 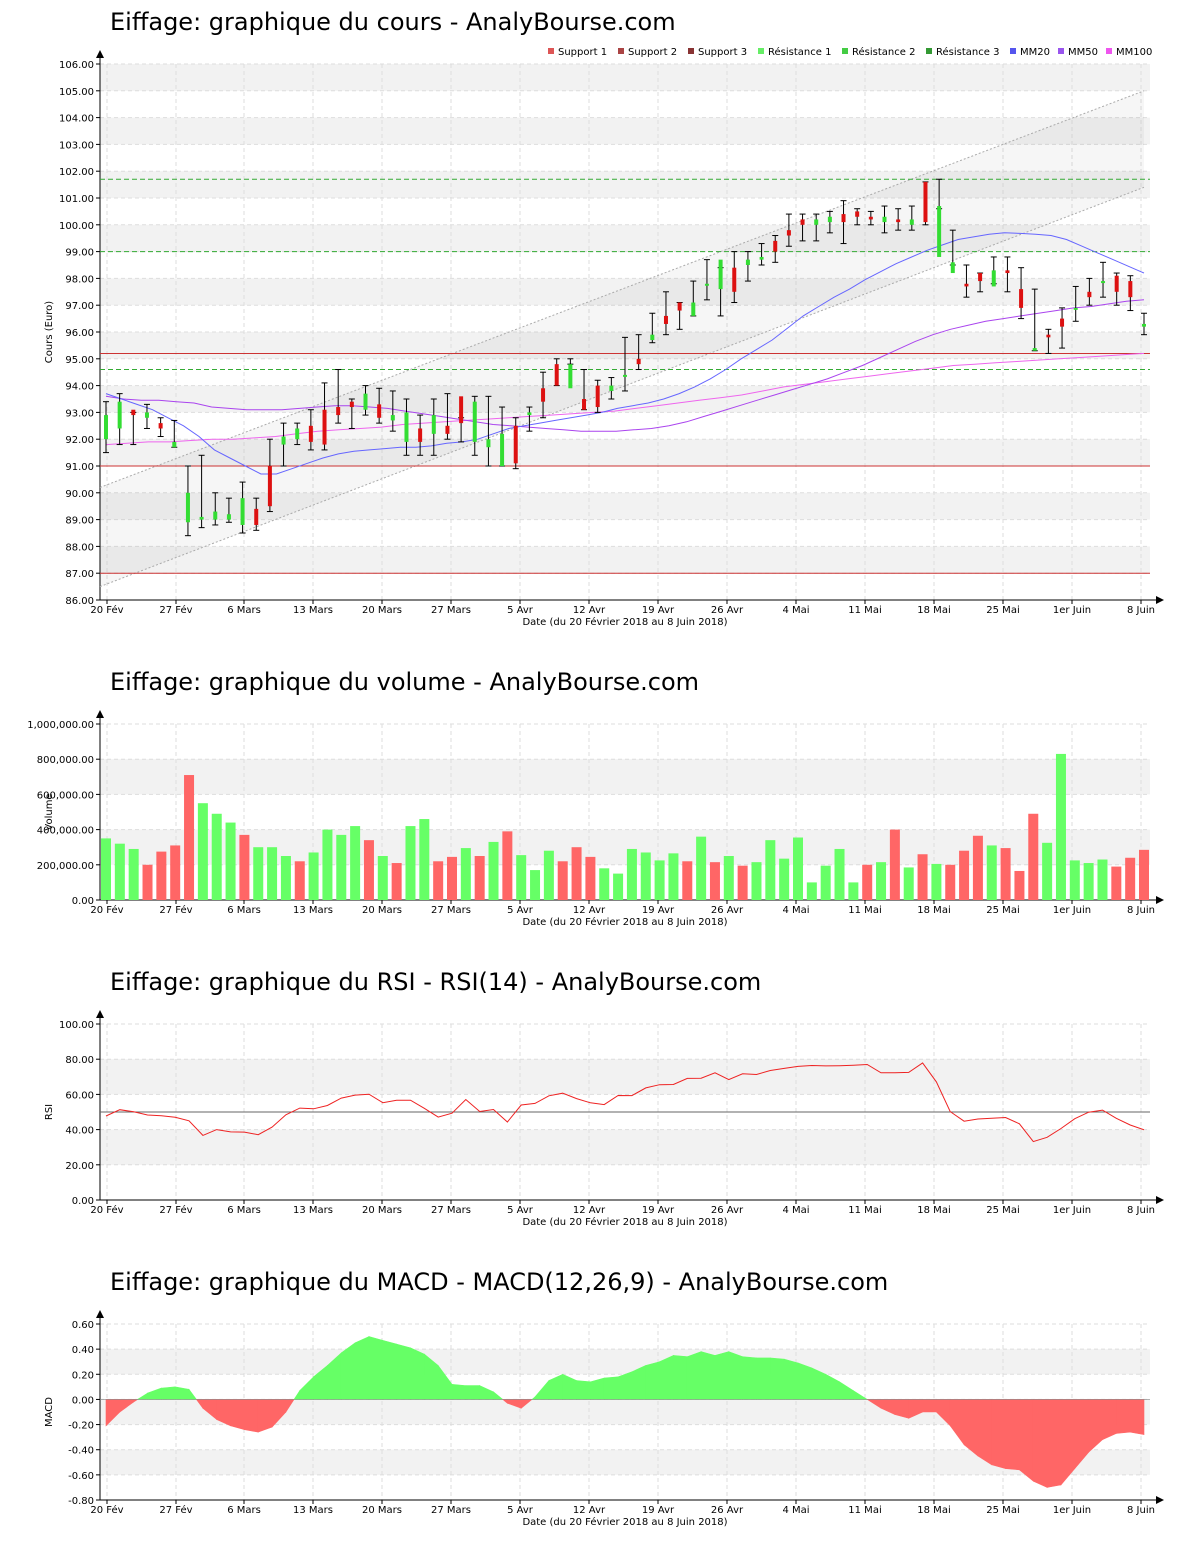 I want to click on y-tick-label: 0.20, so click(x=83, y=1375).